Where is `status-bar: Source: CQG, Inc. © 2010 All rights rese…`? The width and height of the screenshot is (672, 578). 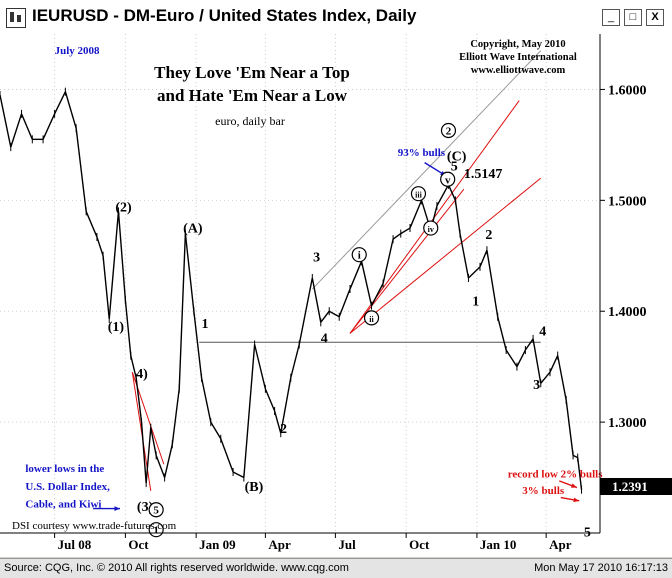
status-bar: Source: CQG, Inc. © 2010 All rights rese… is located at coordinates (336, 568).